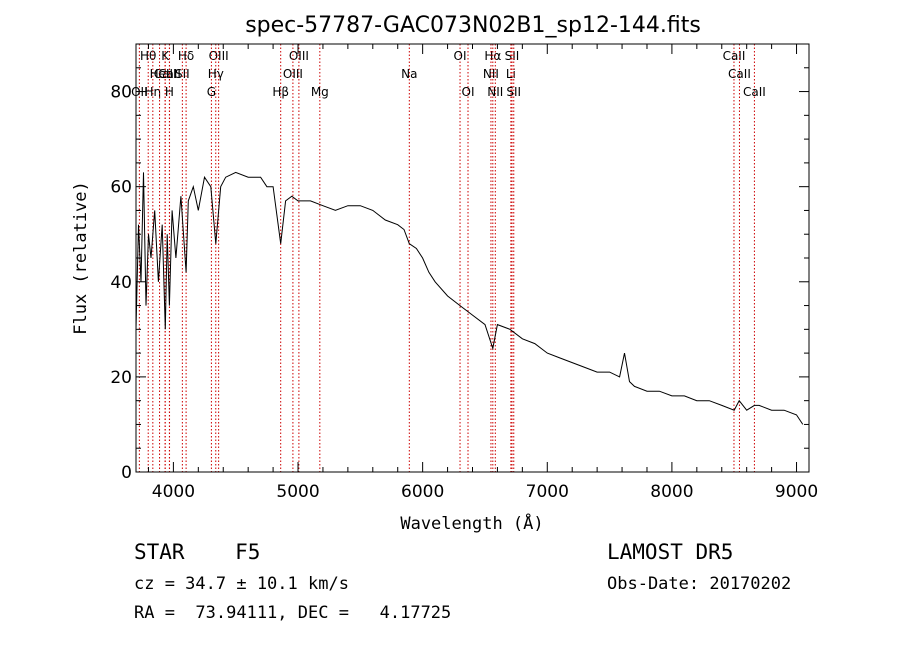  I want to click on line-marker-label: HeI, so click(160, 74).